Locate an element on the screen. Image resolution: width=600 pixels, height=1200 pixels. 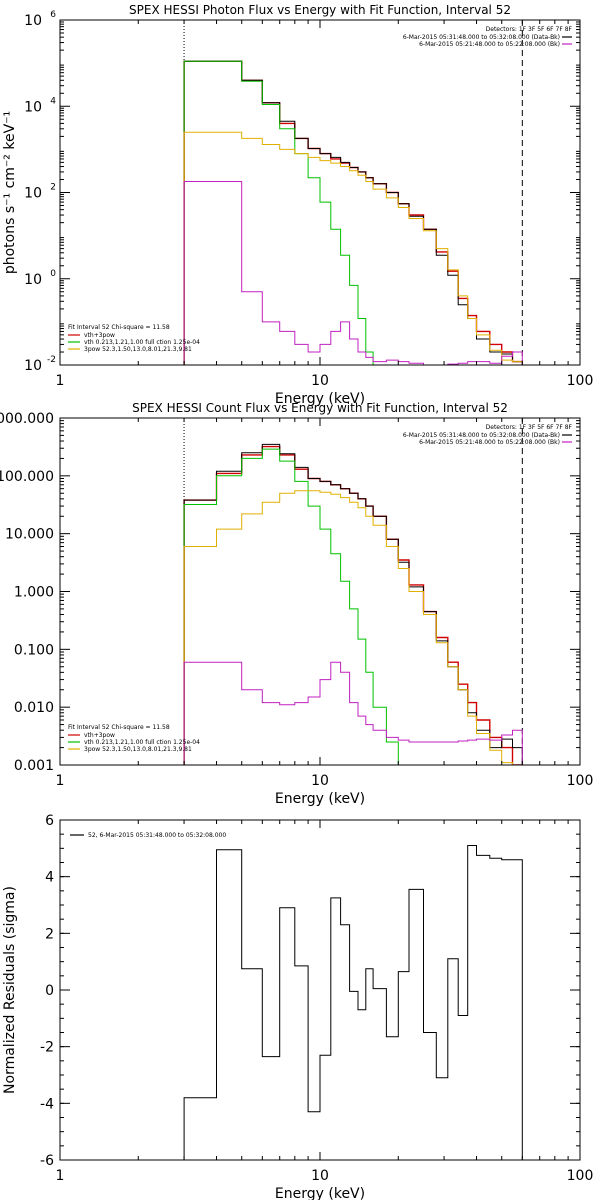
y-tick-exponent: 2 is located at coordinates (53, 188).